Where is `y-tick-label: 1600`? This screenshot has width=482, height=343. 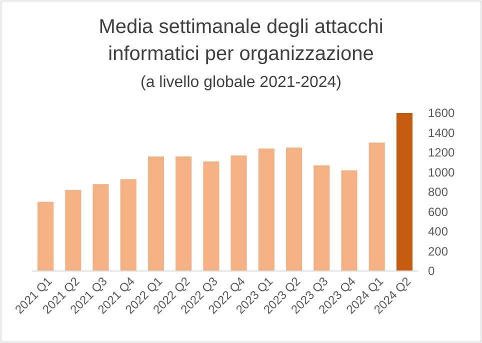 y-tick-label: 1600 is located at coordinates (442, 113).